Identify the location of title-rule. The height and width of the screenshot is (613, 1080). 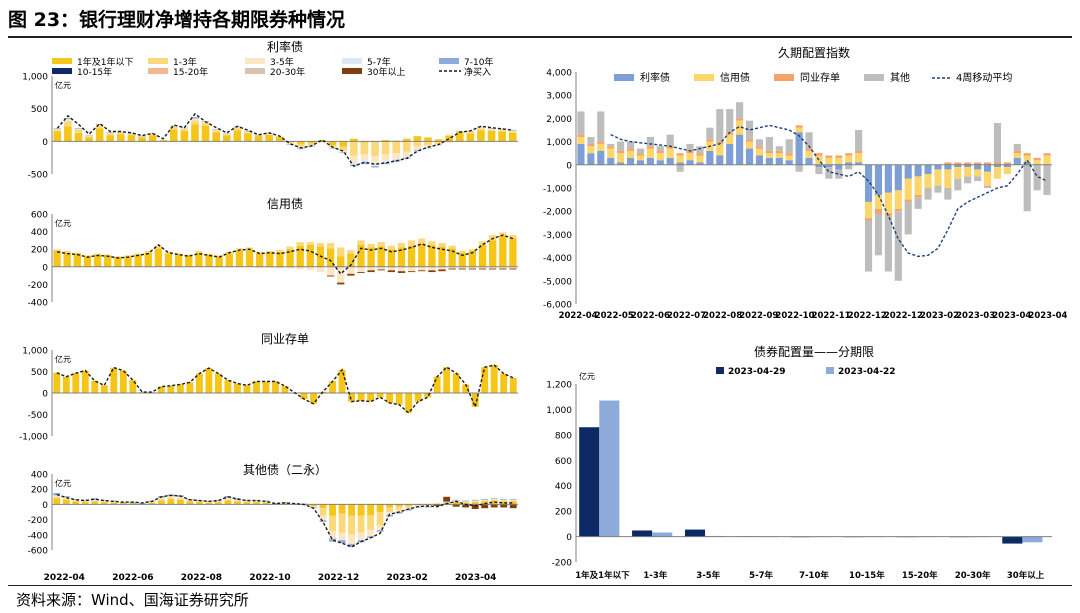
(540, 37).